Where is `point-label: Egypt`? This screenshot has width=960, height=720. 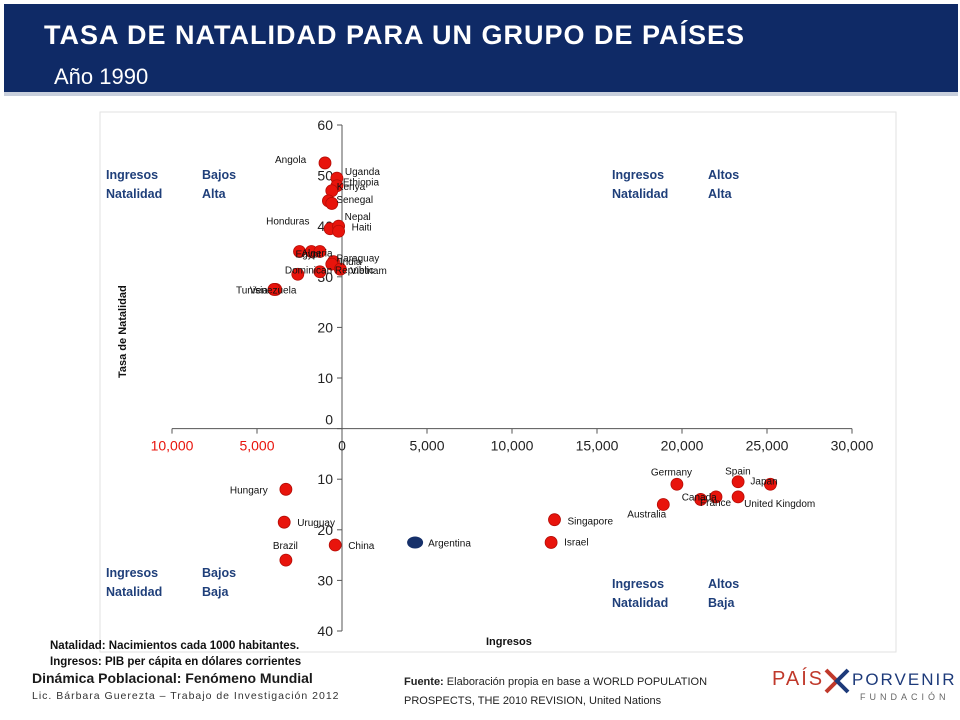 point-label: Egypt is located at coordinates (309, 255).